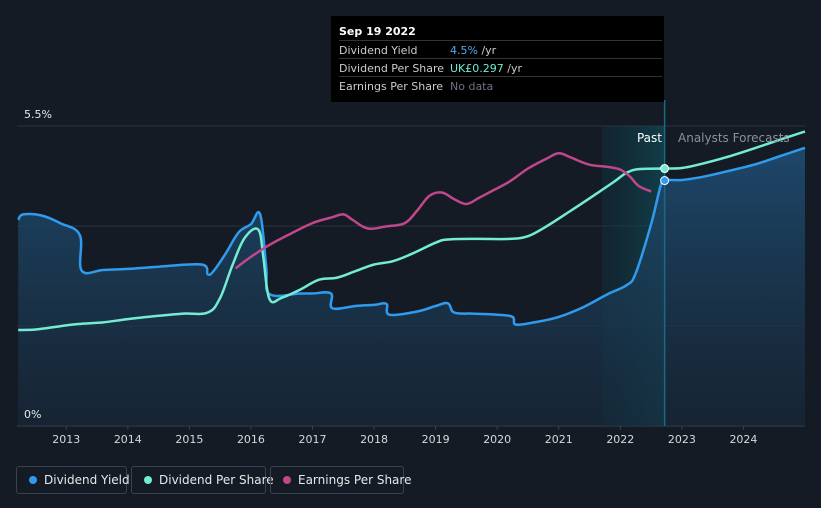 The width and height of the screenshot is (821, 508). What do you see at coordinates (477, 68) in the screenshot?
I see `tooltip-value: UK£0.297` at bounding box center [477, 68].